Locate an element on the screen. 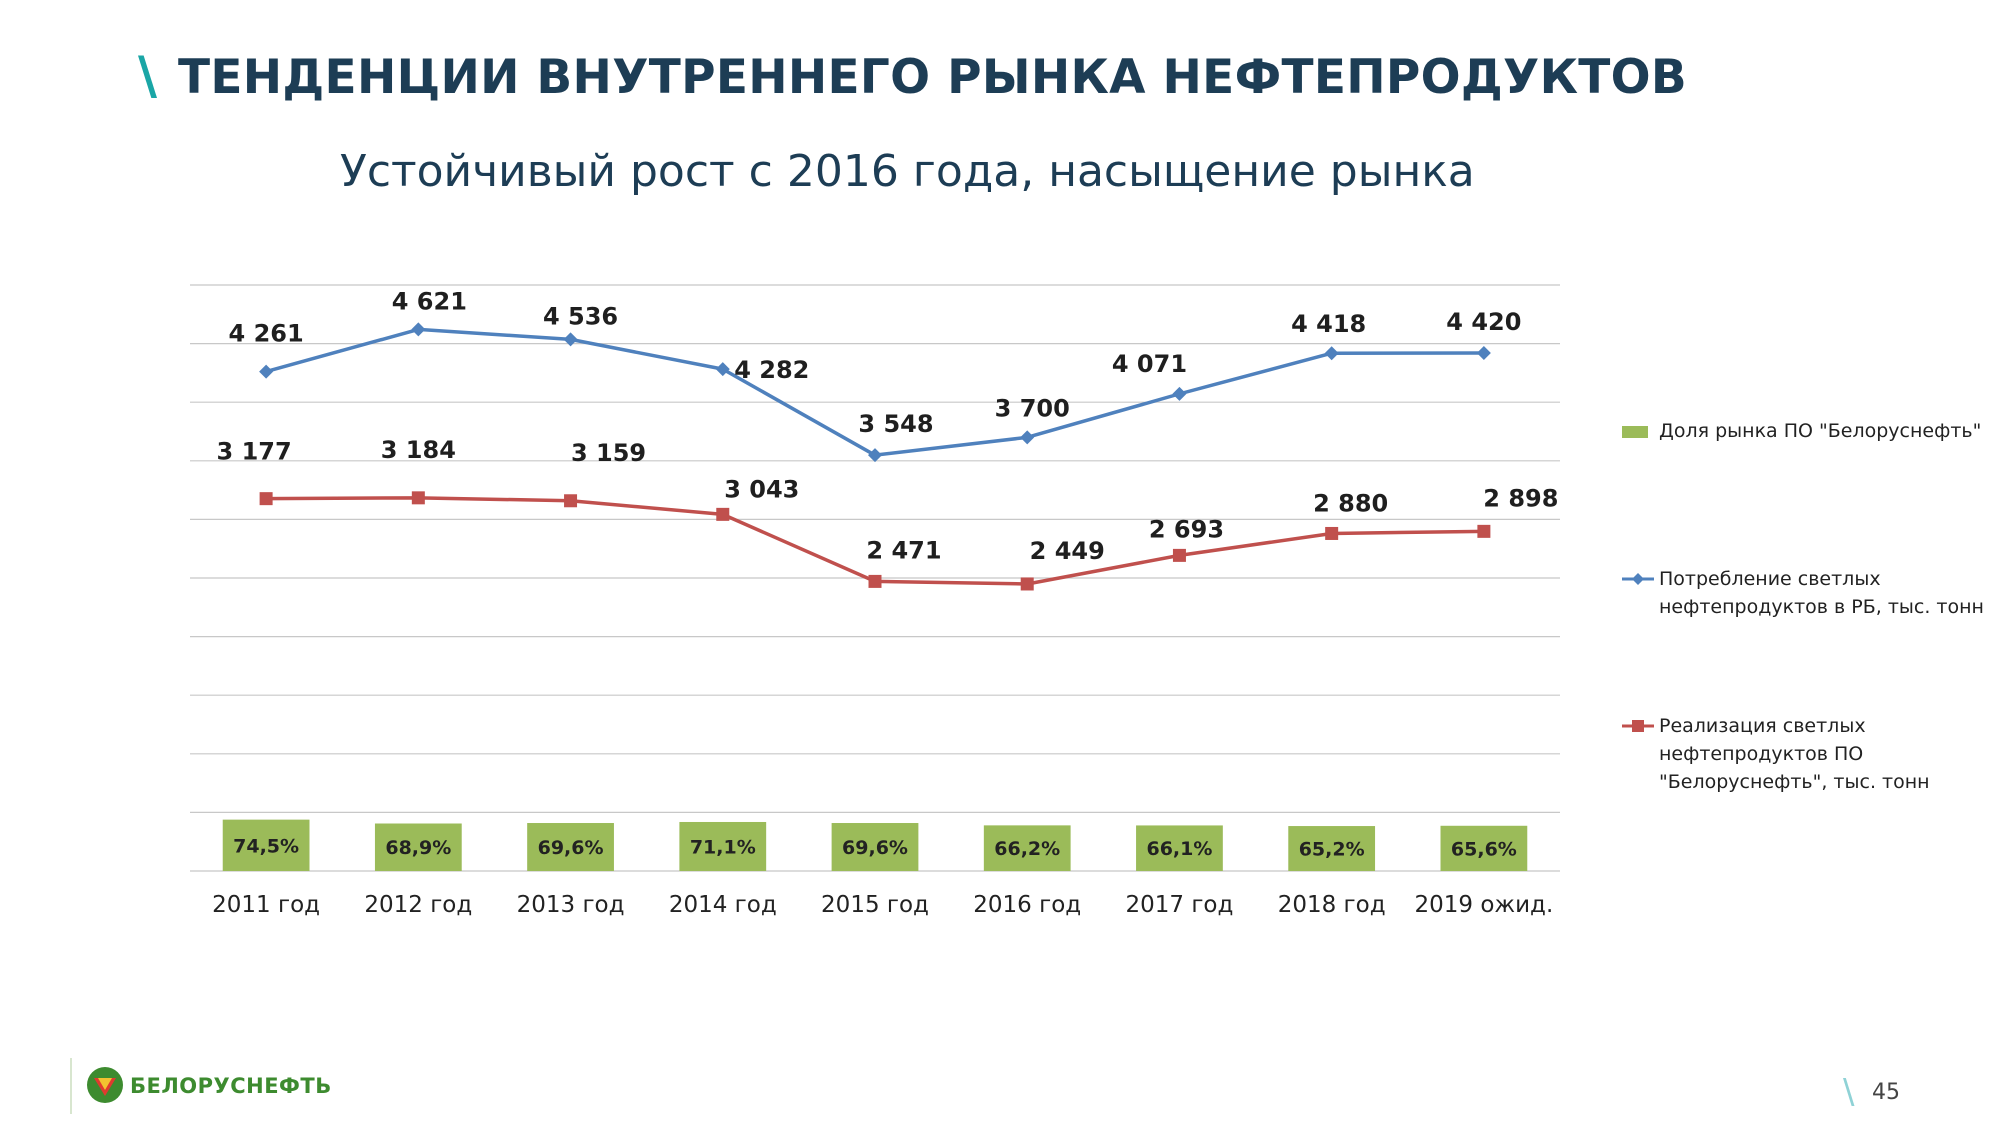 Image resolution: width=2000 pixels, height=1125 pixels. line-data-label: 2 693 is located at coordinates (1186, 529).